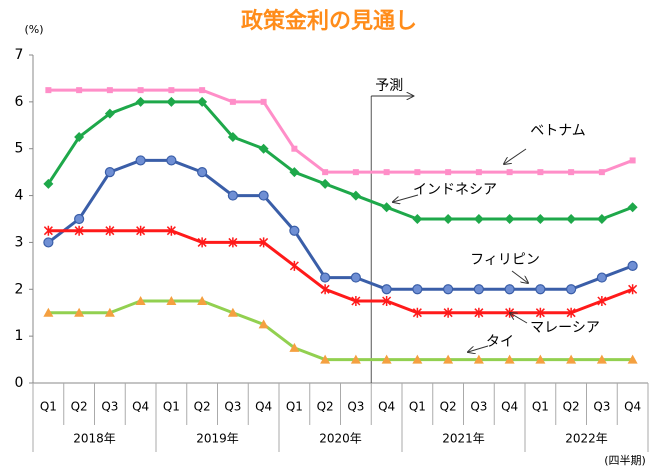 The image size is (659, 469). I want to click on forecast-label: 予測, so click(389, 86).